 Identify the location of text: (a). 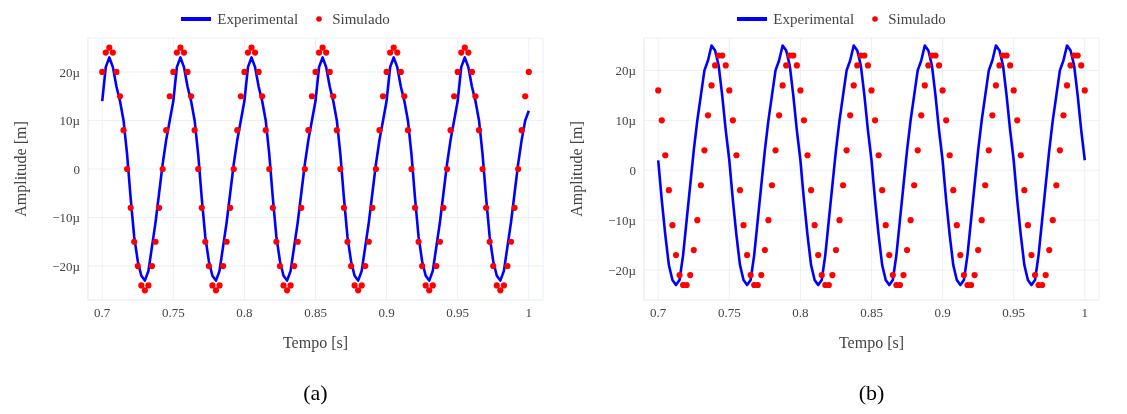
(315, 393).